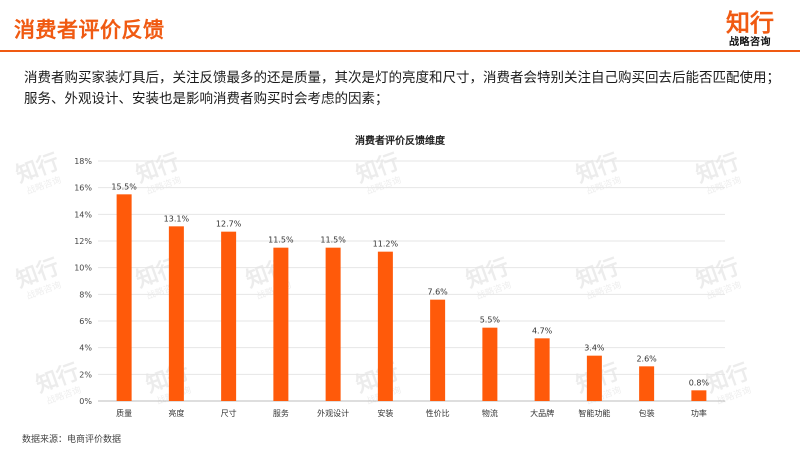 This screenshot has height=450, width=800. I want to click on y-tick-label: 0%, so click(85, 401).